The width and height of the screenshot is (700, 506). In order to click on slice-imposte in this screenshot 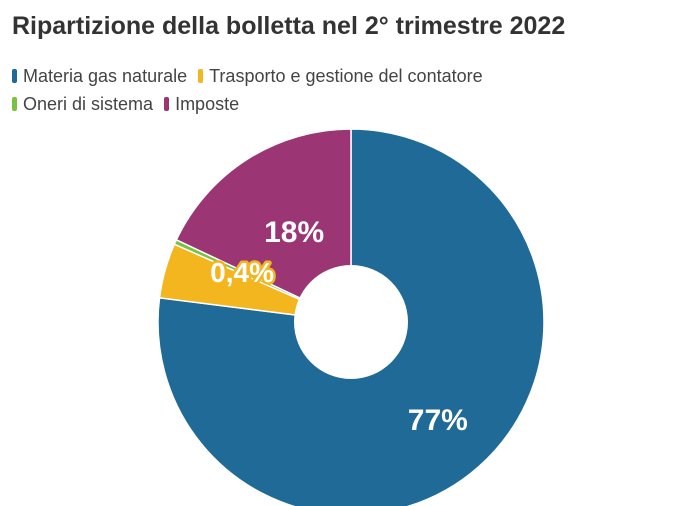, I will do `click(263, 226)`.